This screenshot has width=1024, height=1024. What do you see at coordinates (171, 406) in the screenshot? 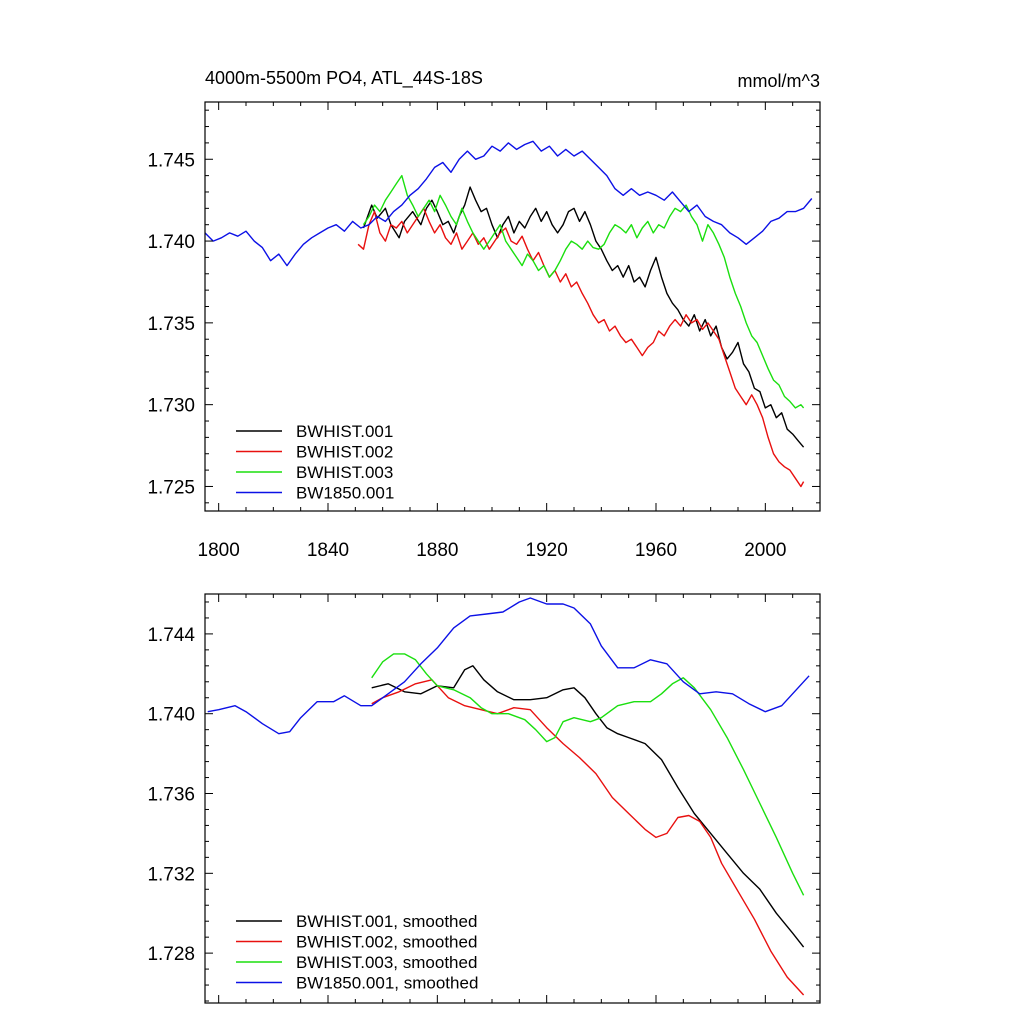
I see `y-tick-label: 1.730` at bounding box center [171, 406].